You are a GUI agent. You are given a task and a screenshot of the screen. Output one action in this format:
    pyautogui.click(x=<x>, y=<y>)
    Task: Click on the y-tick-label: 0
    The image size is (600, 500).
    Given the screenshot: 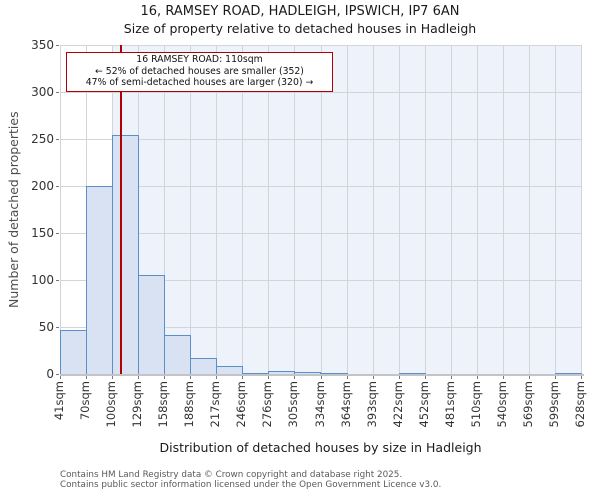 What is the action you would take?
    pyautogui.click(x=50, y=374)
    